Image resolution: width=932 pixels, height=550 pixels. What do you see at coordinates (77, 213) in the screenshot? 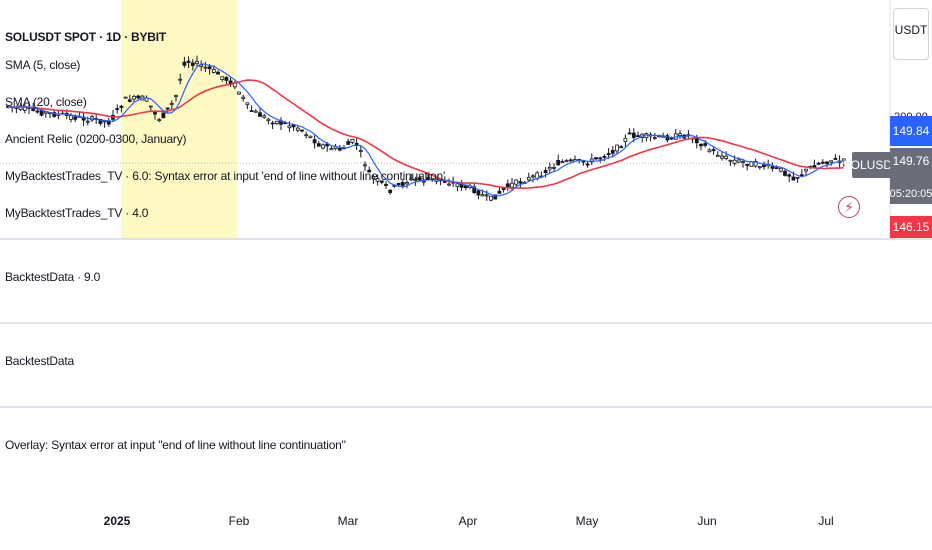
I see `legend-backtest-trades-4: MyBacktestTrades_TV · 4.0` at bounding box center [77, 213].